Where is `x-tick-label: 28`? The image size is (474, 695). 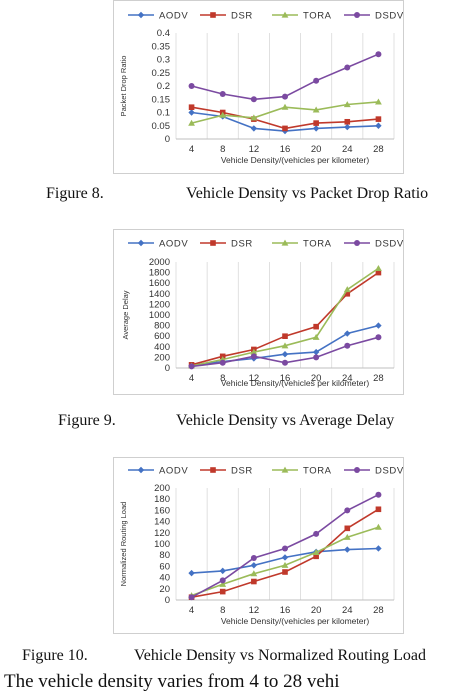 x-tick-label: 28 is located at coordinates (378, 149).